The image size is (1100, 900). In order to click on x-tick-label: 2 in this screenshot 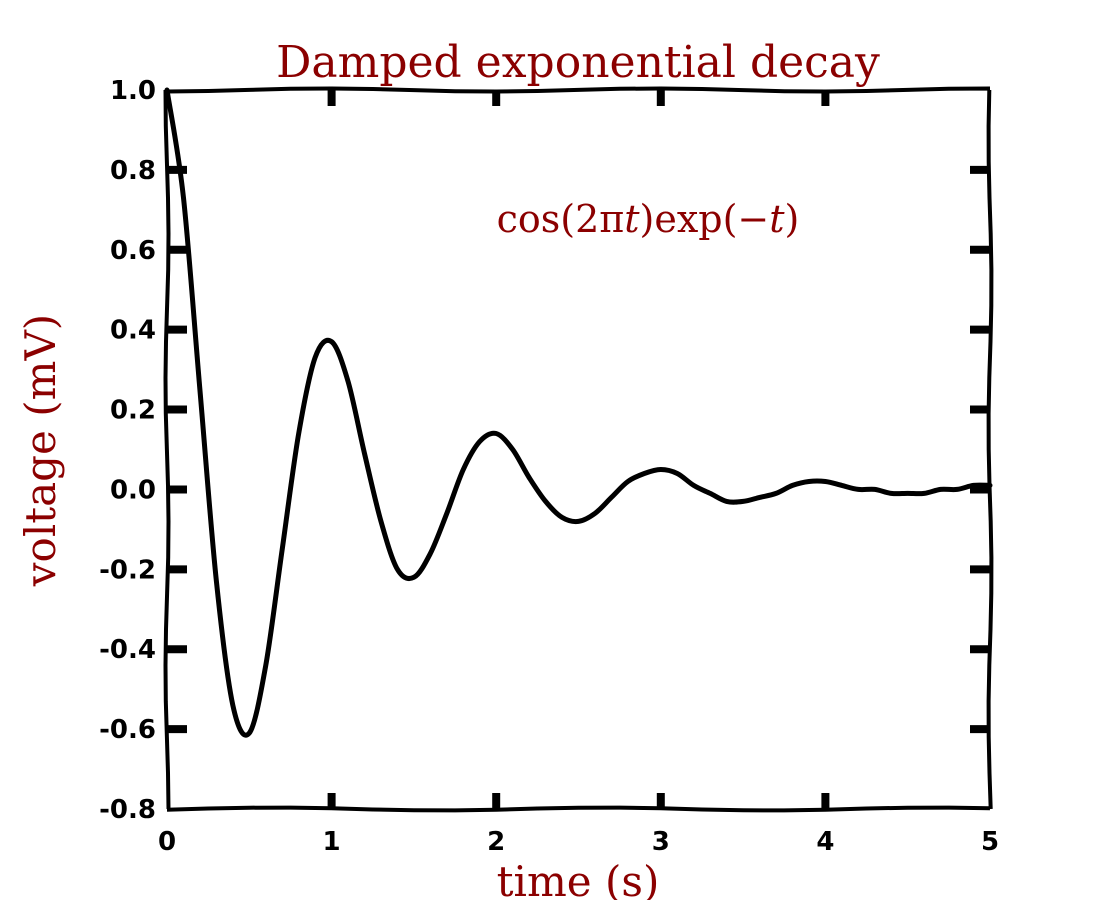, I will do `click(496, 842)`.